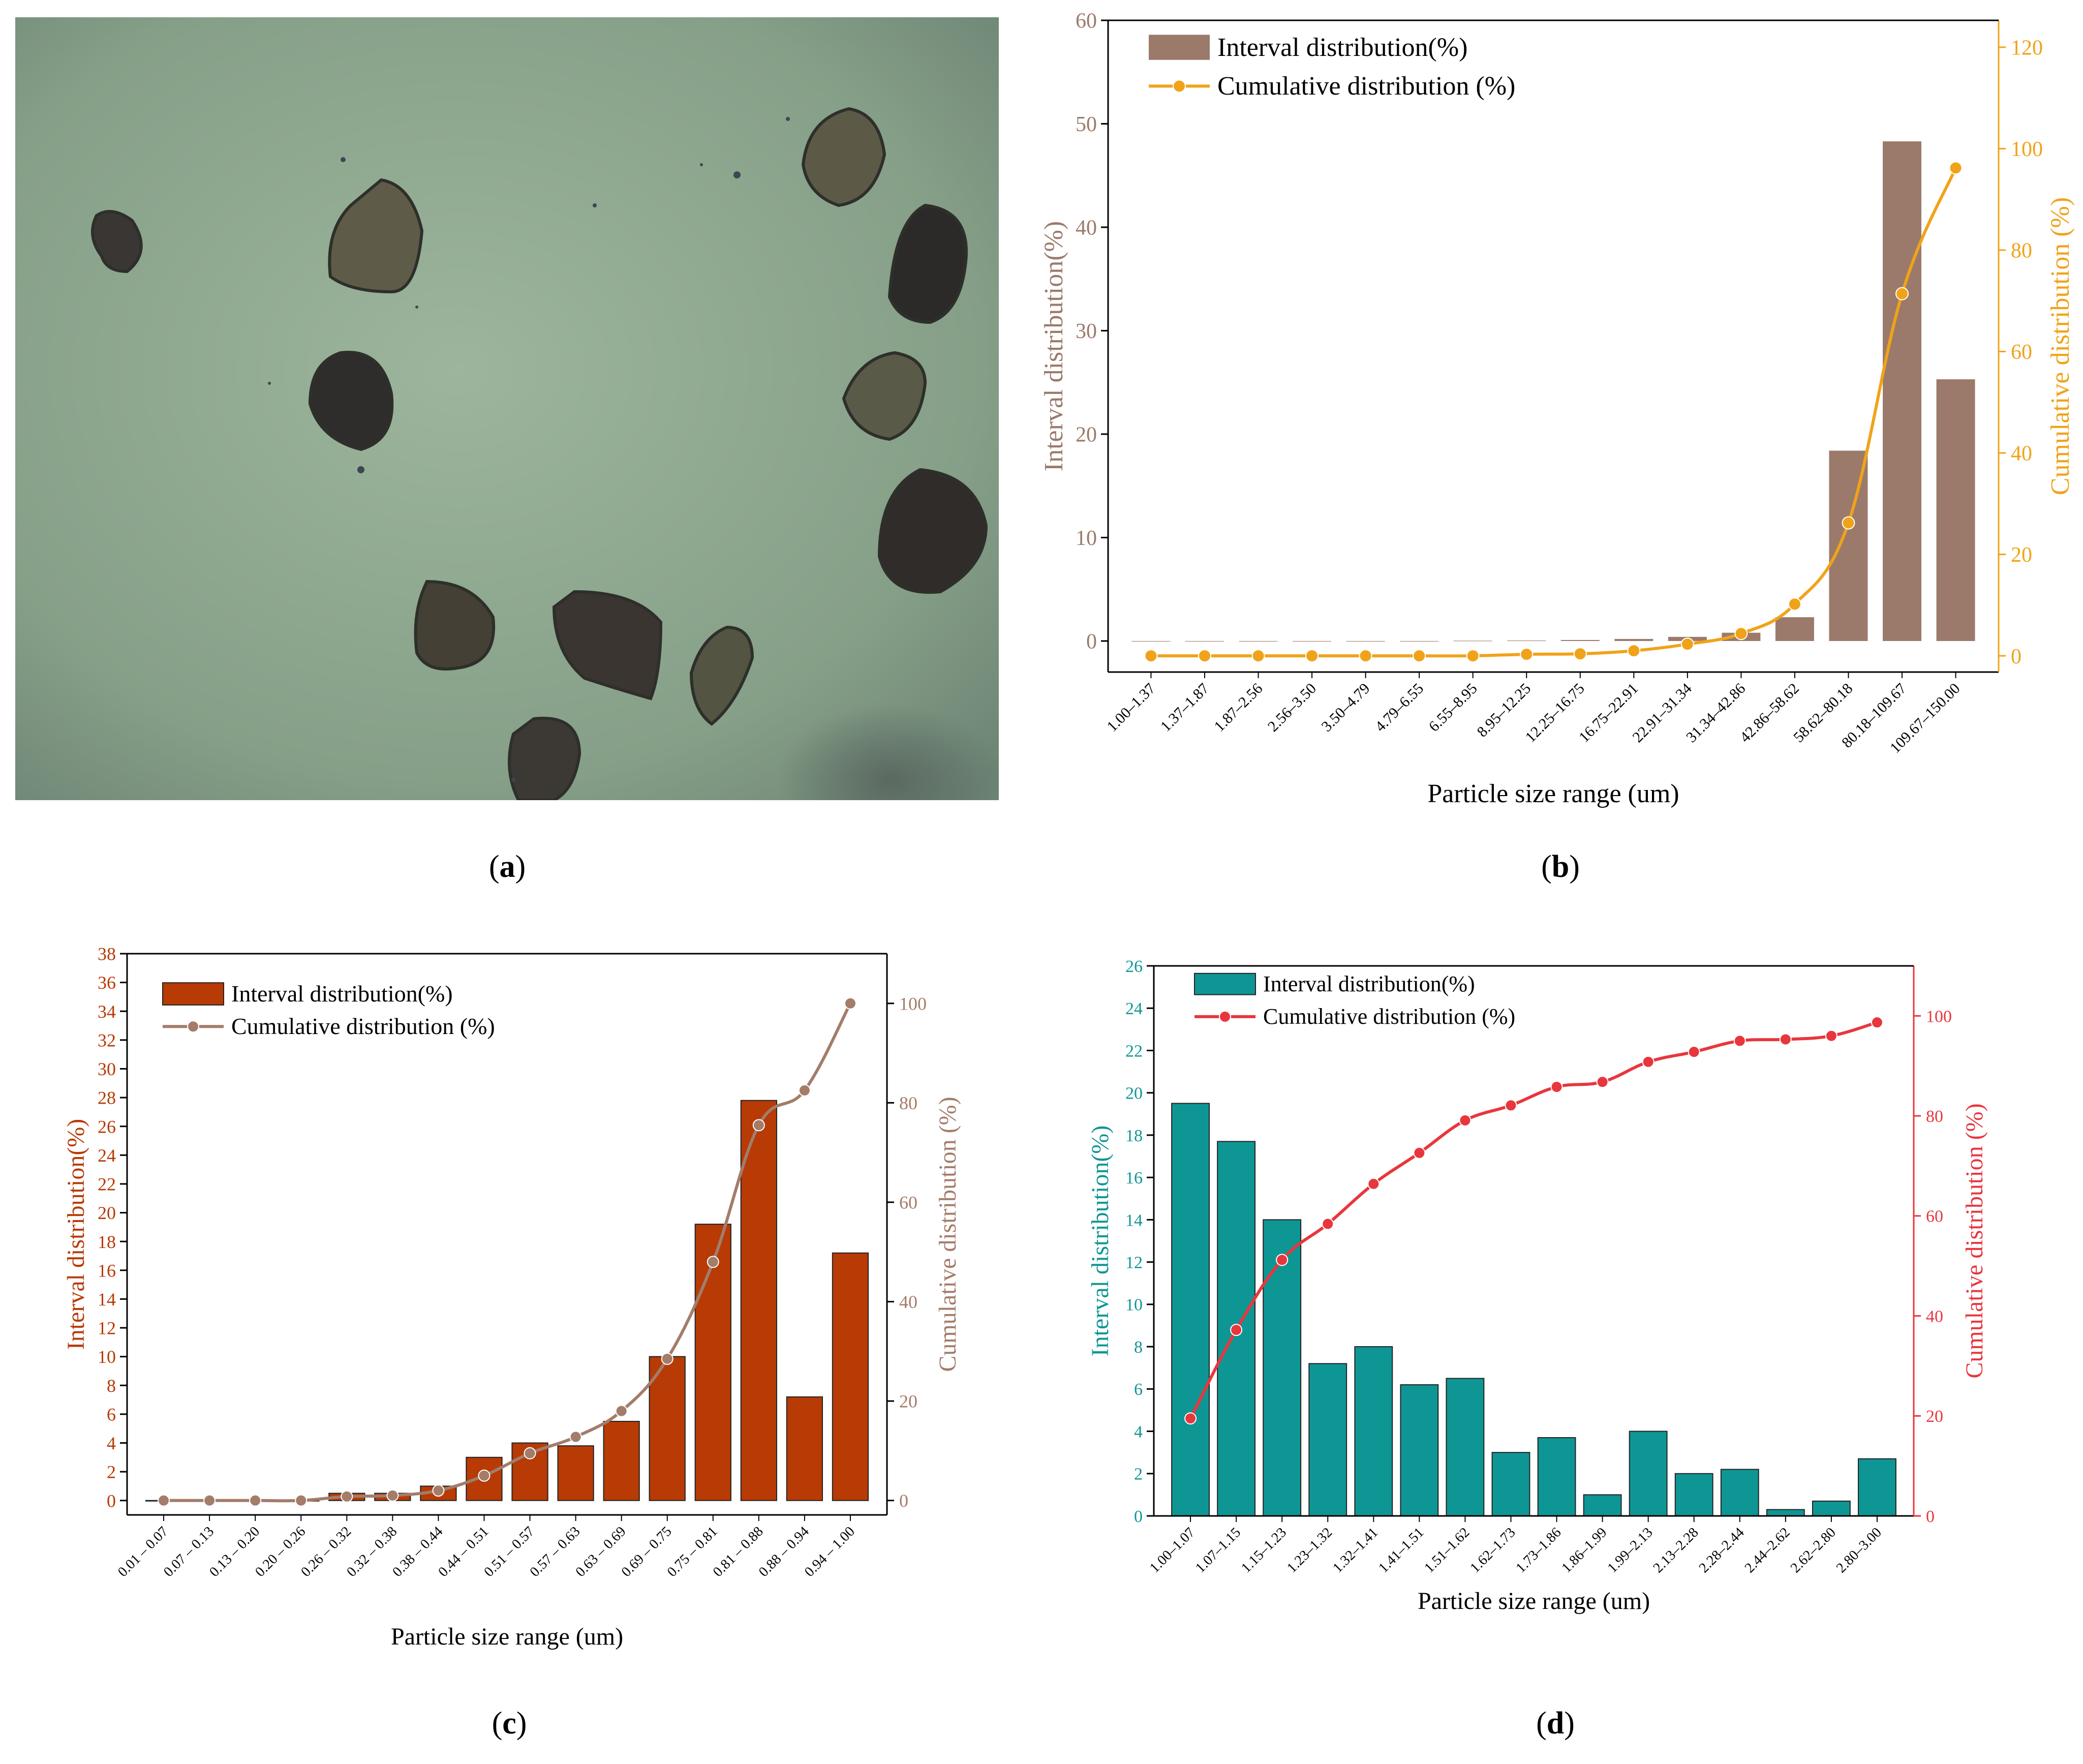 The image size is (2083, 1764). I want to click on caption-c: (c), so click(509, 1723).